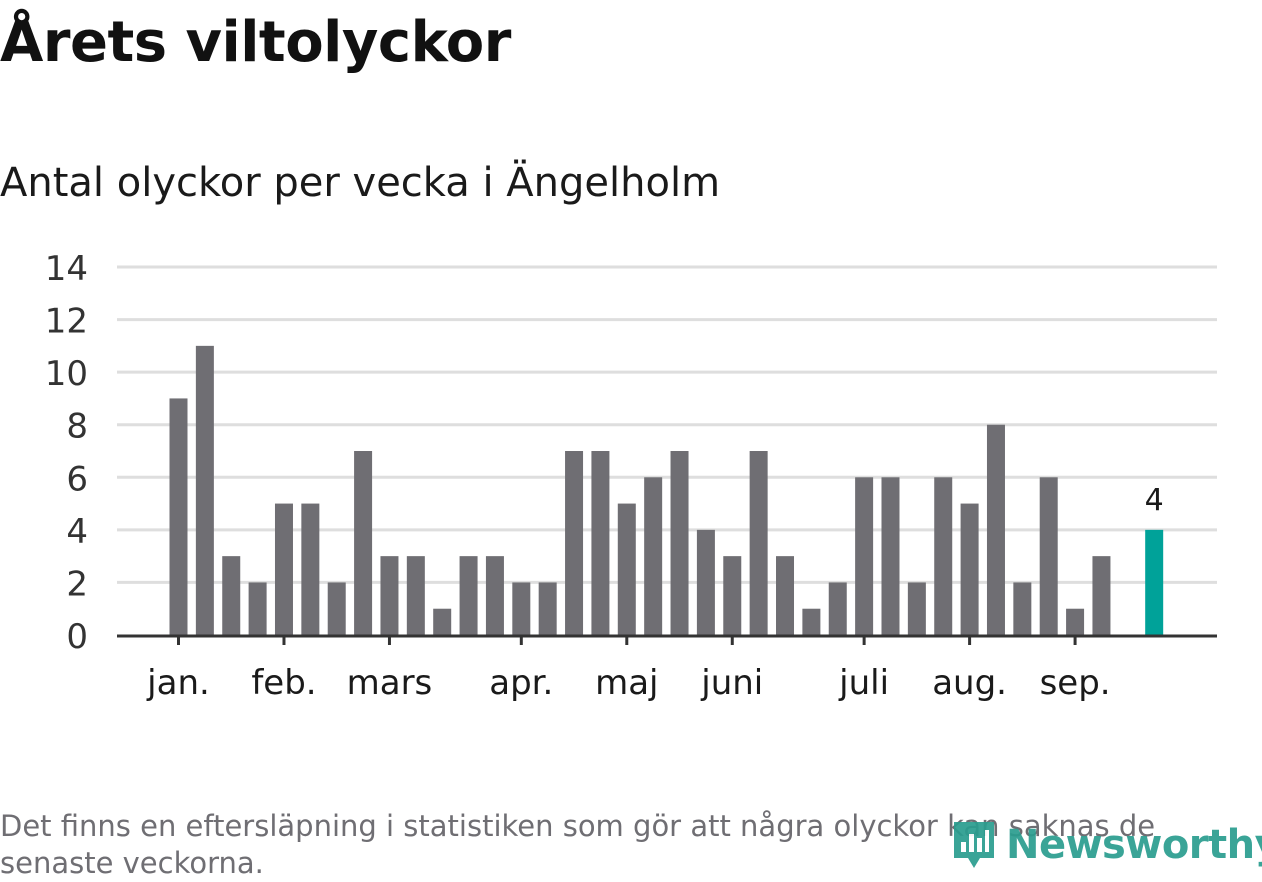  I want to click on bar-highlight, so click(1154, 582).